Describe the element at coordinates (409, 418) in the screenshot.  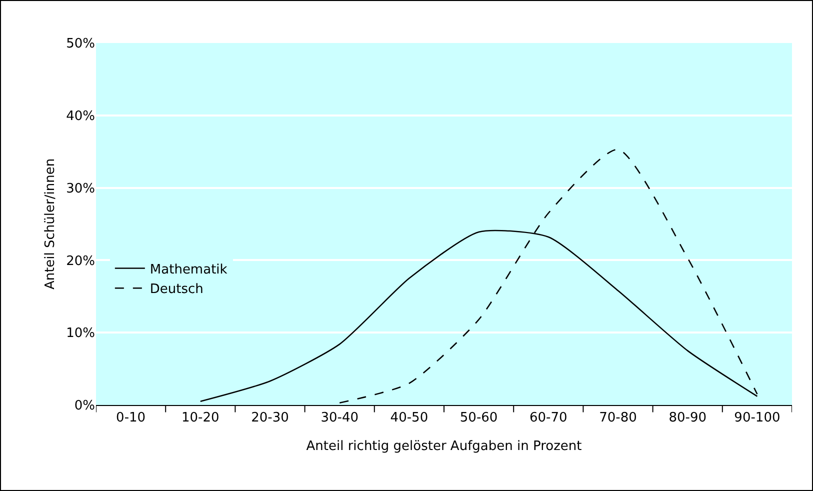
I see `x-tick-label: 40-50` at that location.